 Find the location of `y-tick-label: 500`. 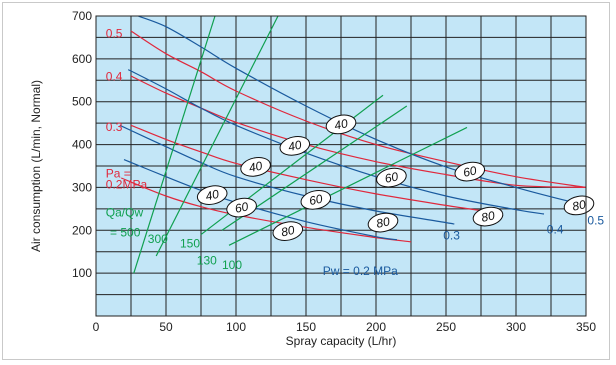

y-tick-label: 500 is located at coordinates (82, 102).